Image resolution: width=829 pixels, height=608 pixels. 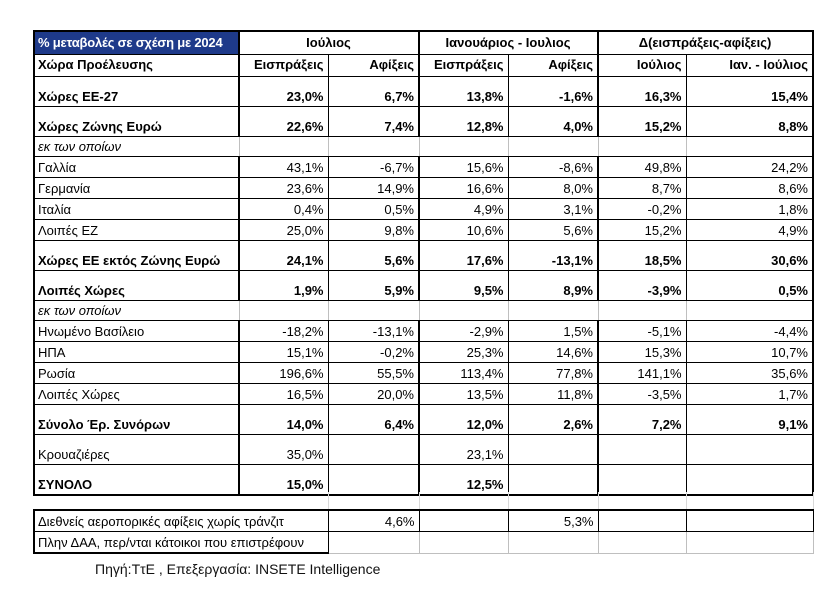 I want to click on value-cell: 15,1%, so click(x=283, y=352).